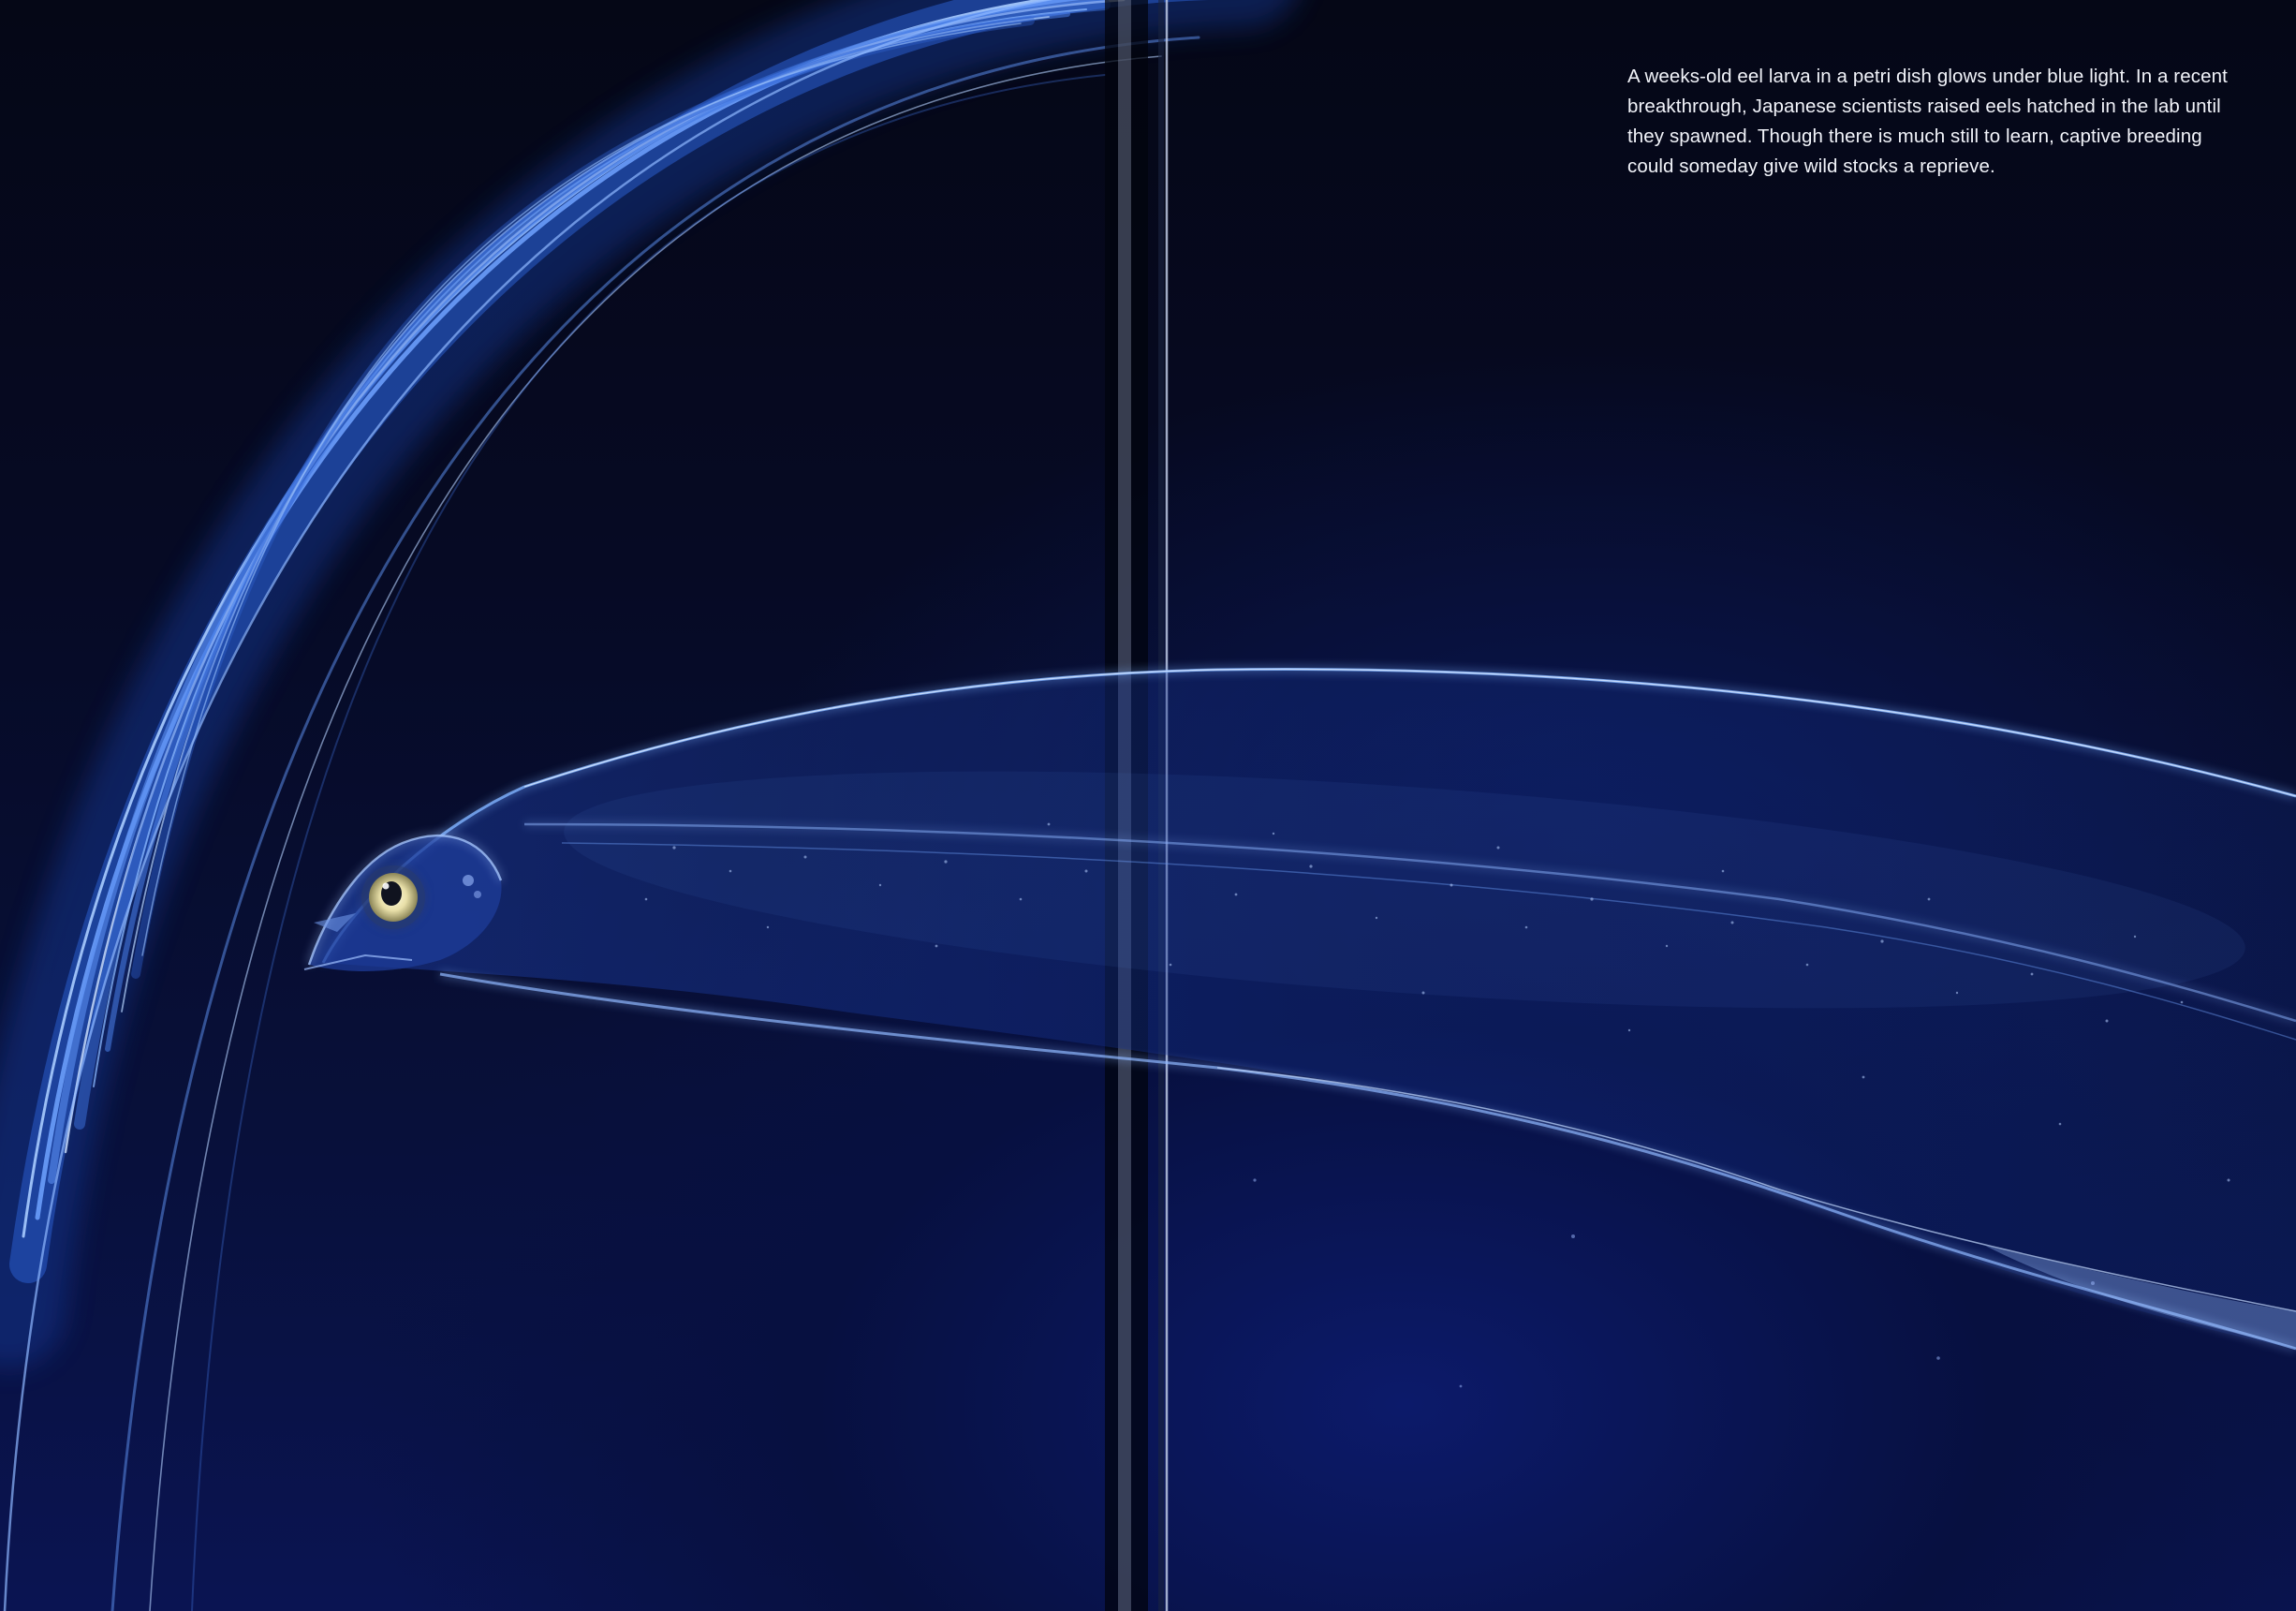 This screenshot has height=1611, width=2296. I want to click on eel-eye, so click(393, 897).